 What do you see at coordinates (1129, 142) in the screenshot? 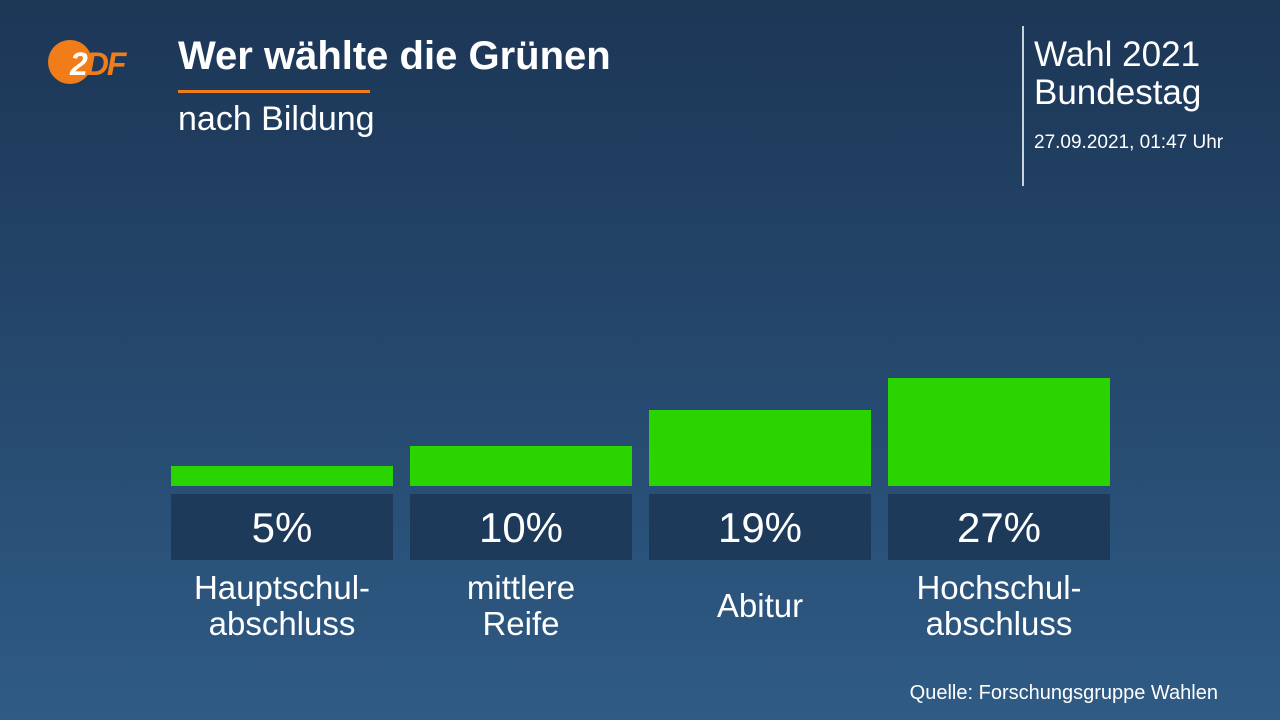
I see `timestamp: 27.09.2021, 01:47 Uhr` at bounding box center [1129, 142].